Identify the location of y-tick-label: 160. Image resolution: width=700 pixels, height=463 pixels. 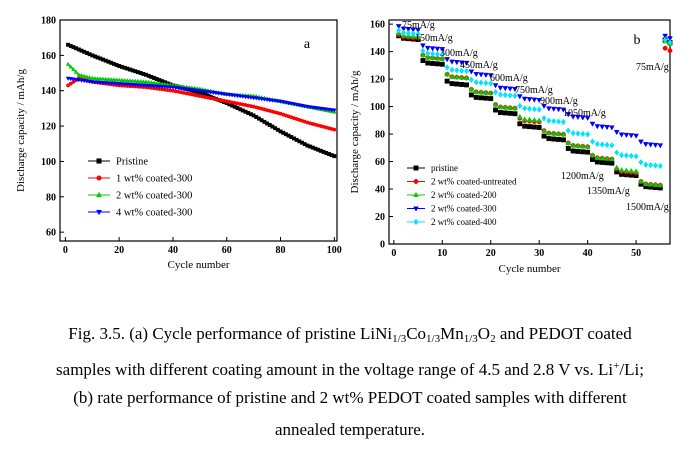
(377, 25).